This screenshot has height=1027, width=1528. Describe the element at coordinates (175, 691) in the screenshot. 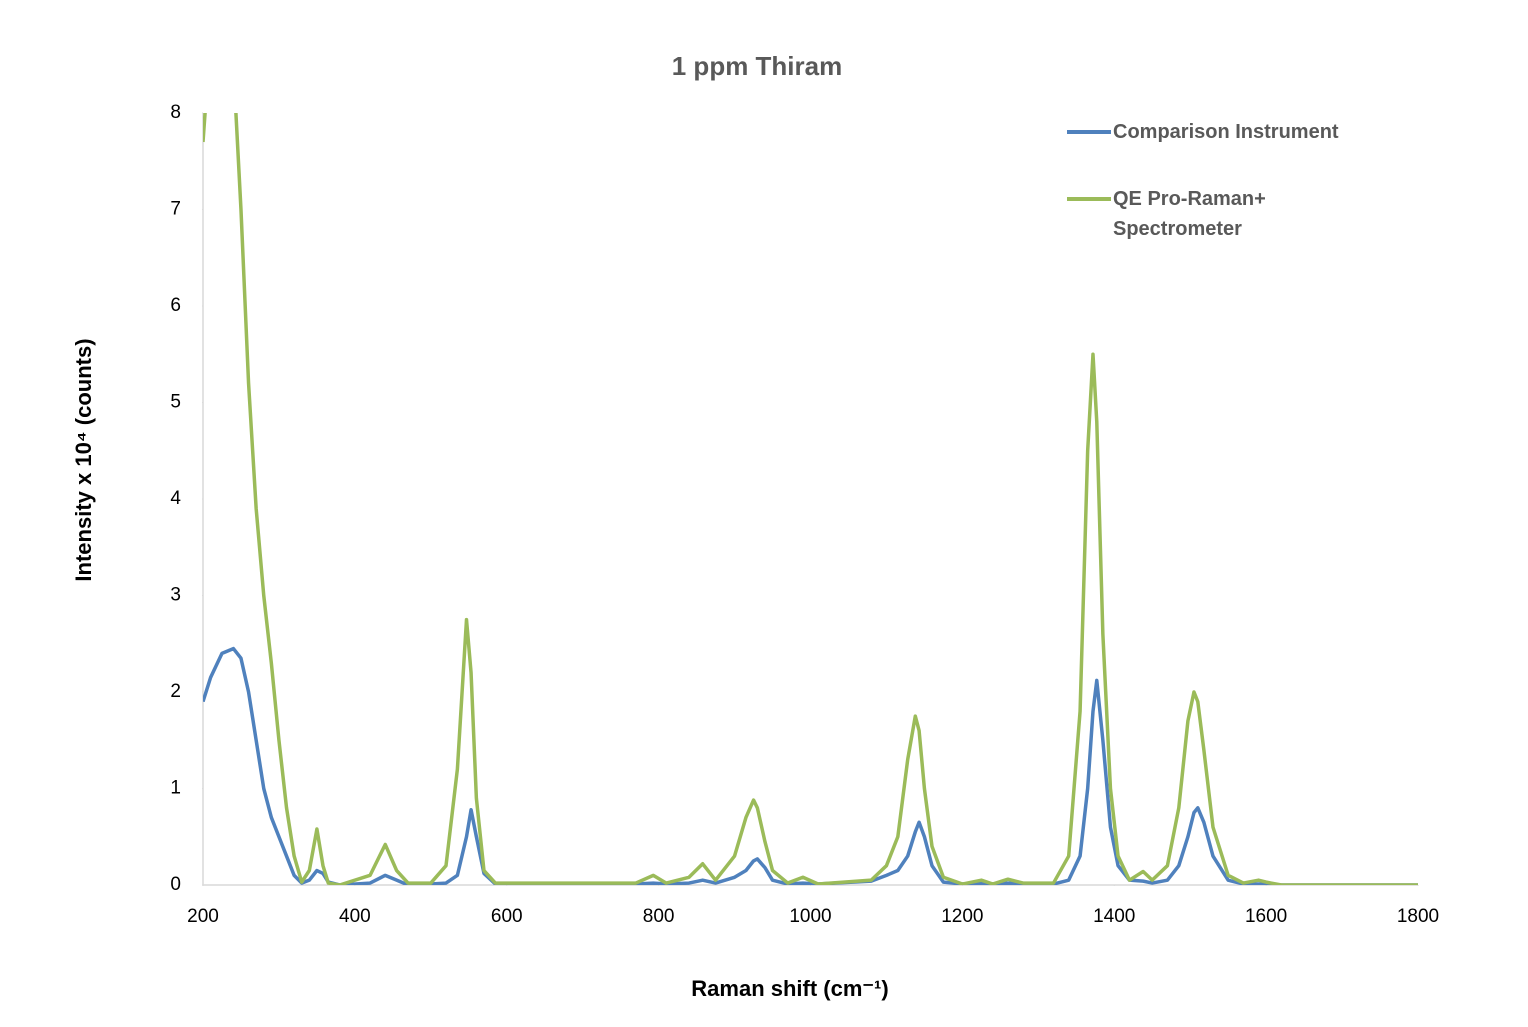

I see `y-tick-label: 2` at that location.